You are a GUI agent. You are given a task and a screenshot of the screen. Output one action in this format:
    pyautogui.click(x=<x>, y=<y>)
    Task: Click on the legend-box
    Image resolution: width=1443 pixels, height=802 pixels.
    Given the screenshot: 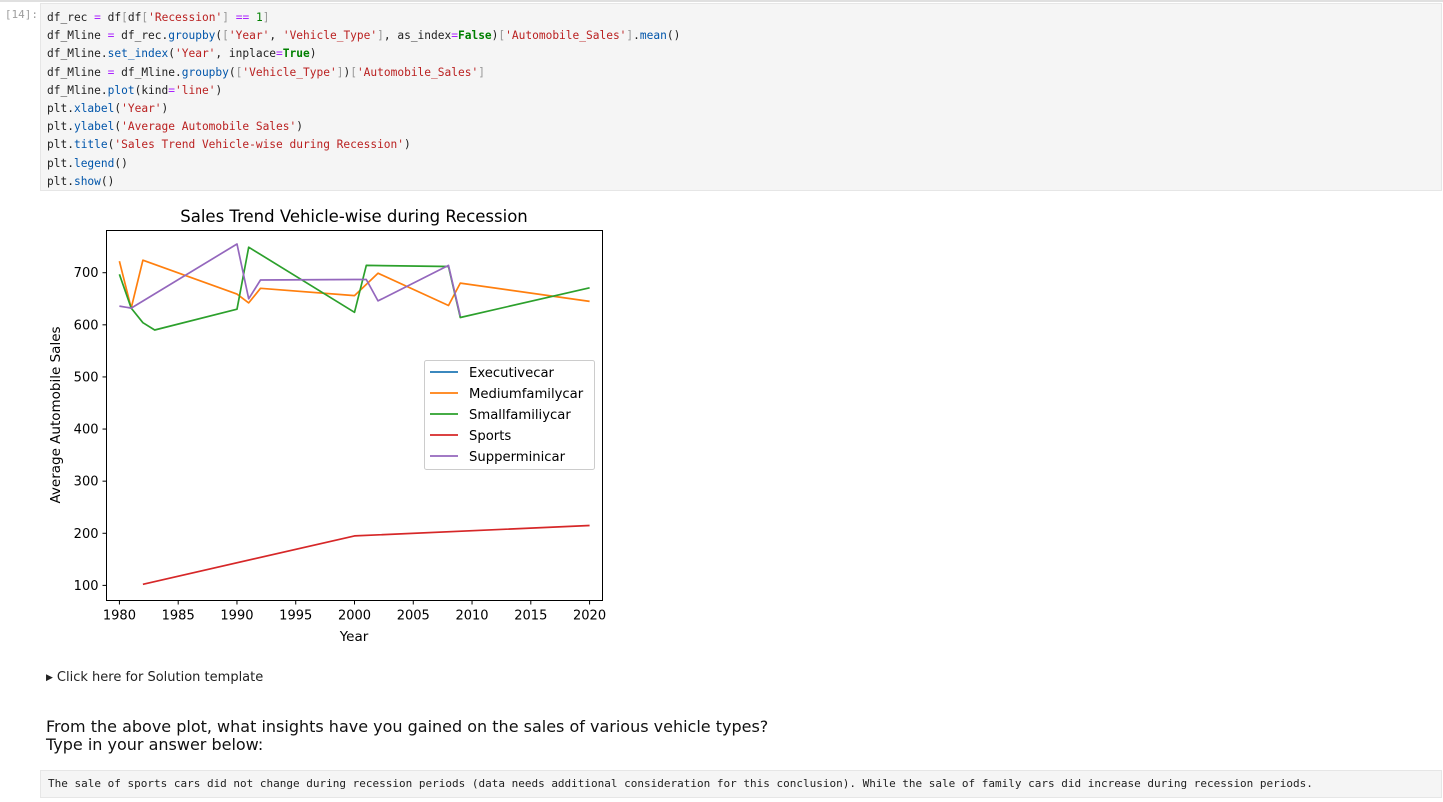 What is the action you would take?
    pyautogui.click(x=509, y=415)
    